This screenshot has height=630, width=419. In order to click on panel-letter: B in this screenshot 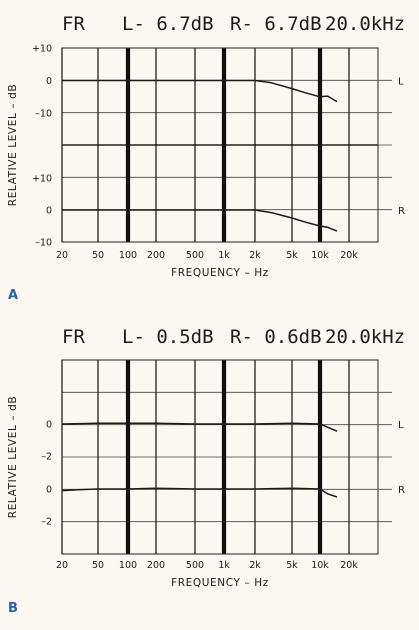, I will do `click(13, 608)`.